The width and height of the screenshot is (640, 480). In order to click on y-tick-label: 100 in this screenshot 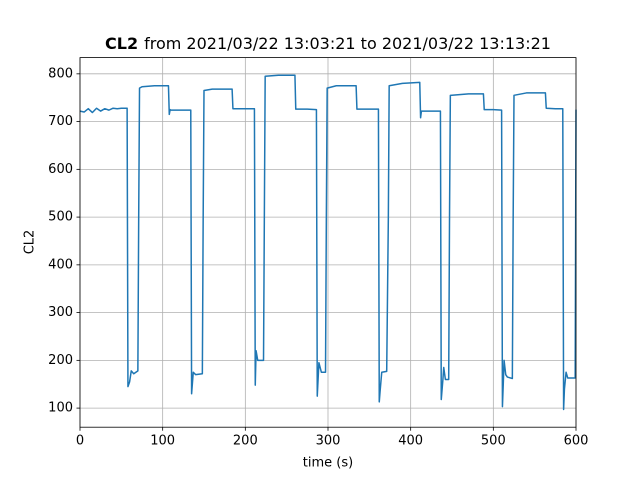, I will do `click(60, 408)`.